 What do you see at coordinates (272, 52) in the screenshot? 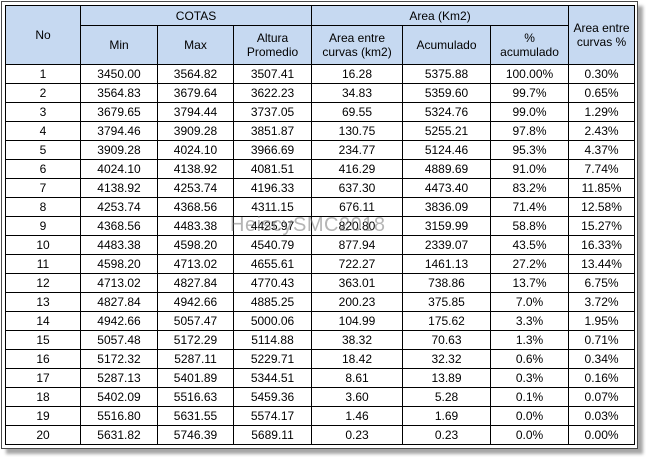
I see `altura-line2: Promedio` at bounding box center [272, 52].